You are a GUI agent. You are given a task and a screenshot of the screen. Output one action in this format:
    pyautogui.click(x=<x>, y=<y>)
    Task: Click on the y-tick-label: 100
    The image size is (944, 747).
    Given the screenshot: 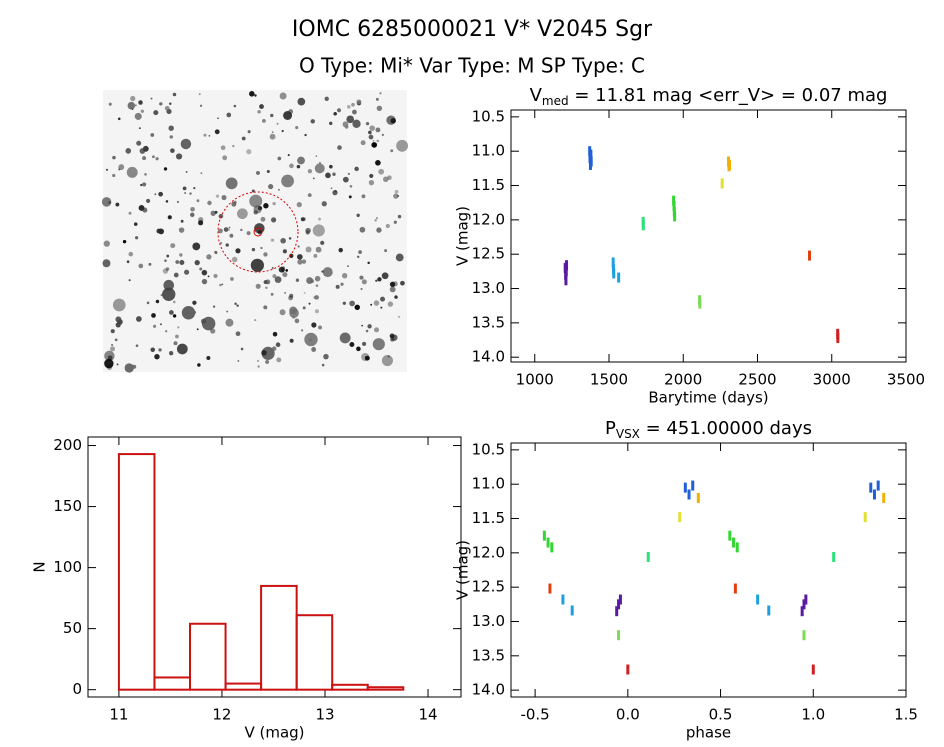 What is the action you would take?
    pyautogui.click(x=67, y=567)
    